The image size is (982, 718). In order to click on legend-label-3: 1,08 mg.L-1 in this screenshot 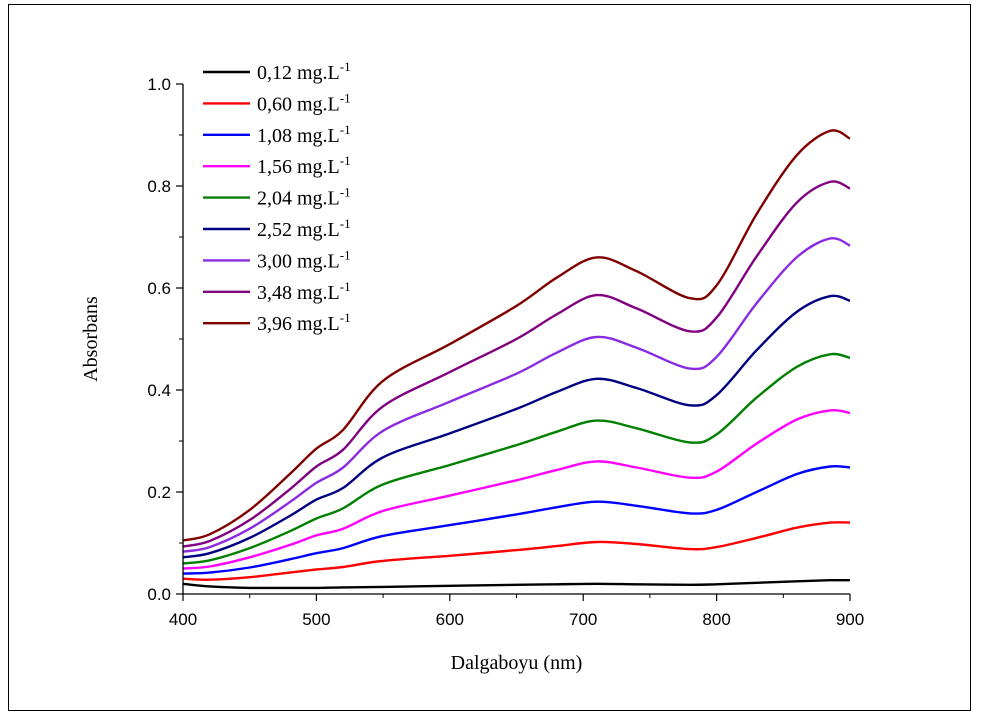, I will do `click(304, 134)`.